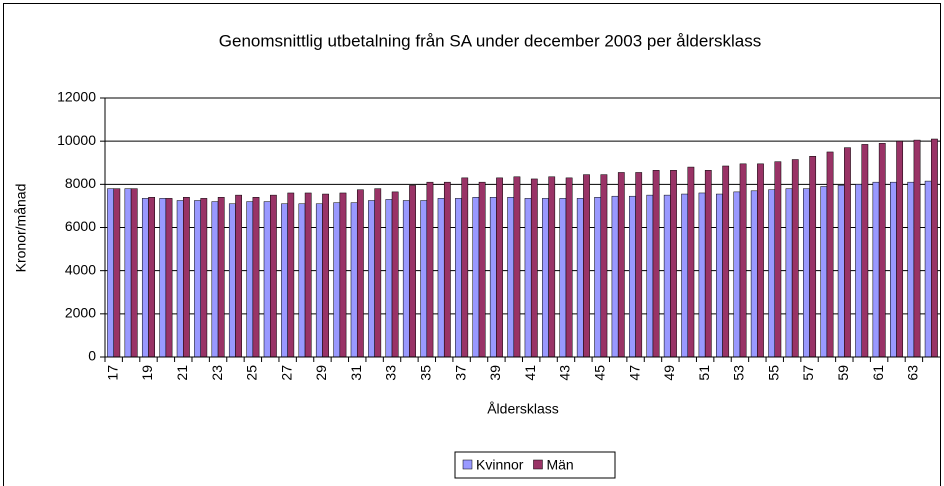 Image resolution: width=944 pixels, height=486 pixels. What do you see at coordinates (21, 228) in the screenshot?
I see `y-axis-title: Kronor/månad` at bounding box center [21, 228].